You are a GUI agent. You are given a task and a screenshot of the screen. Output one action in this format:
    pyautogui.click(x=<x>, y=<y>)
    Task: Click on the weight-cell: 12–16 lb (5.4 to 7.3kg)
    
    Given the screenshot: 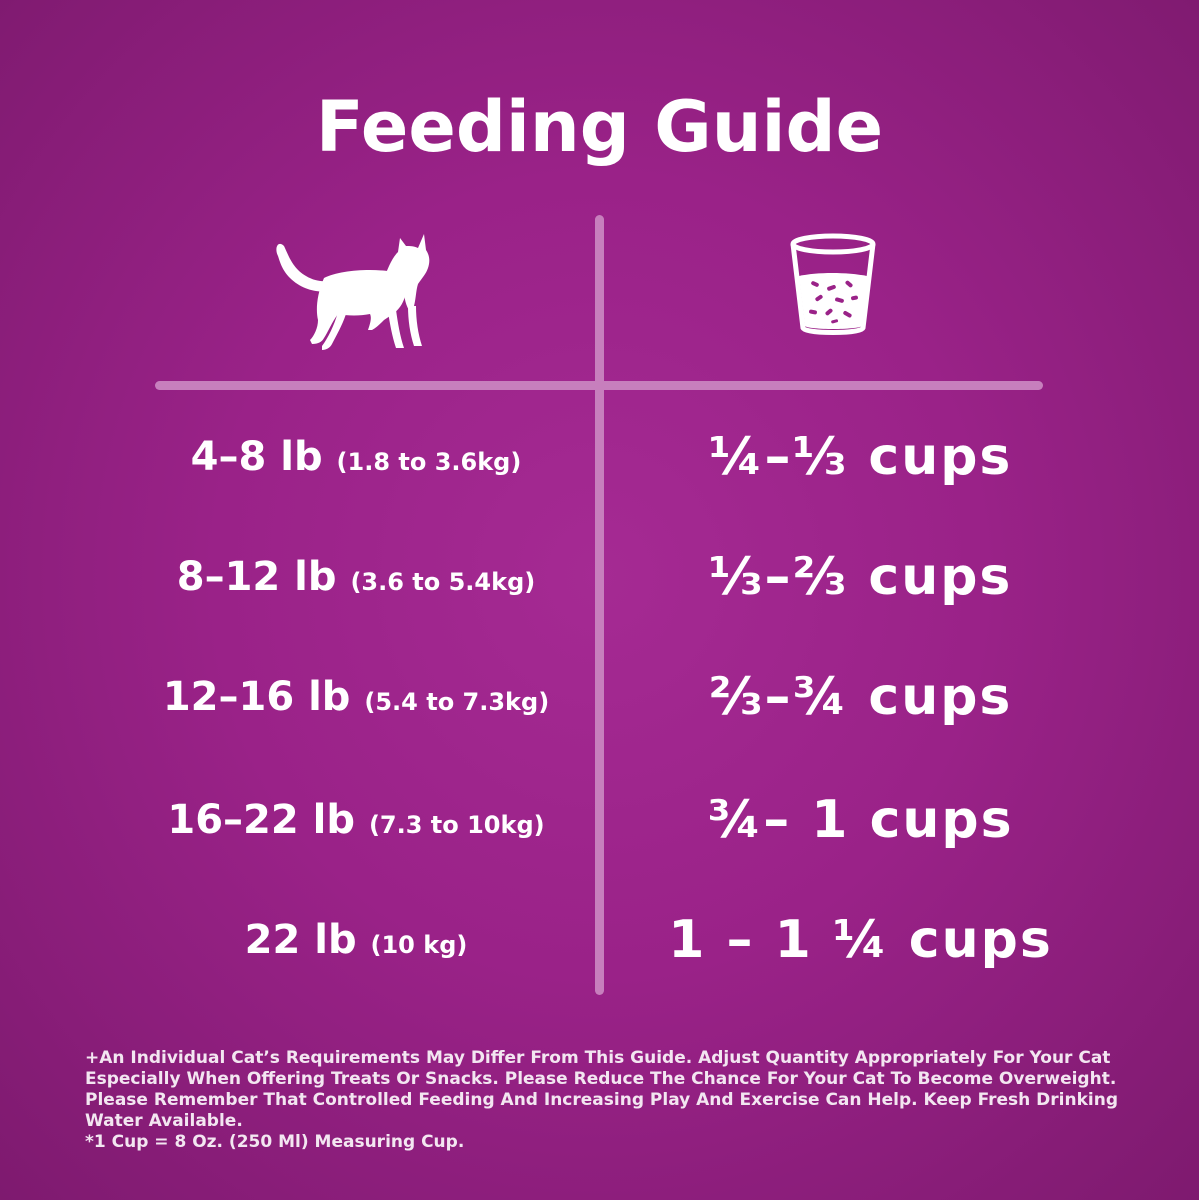 What is the action you would take?
    pyautogui.click(x=356, y=697)
    